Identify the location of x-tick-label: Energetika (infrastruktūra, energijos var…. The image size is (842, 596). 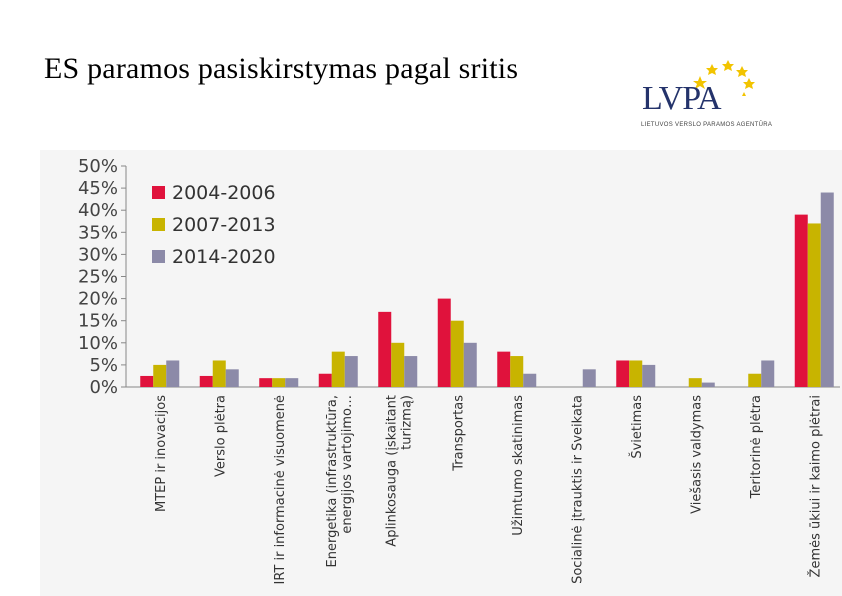
(340, 481).